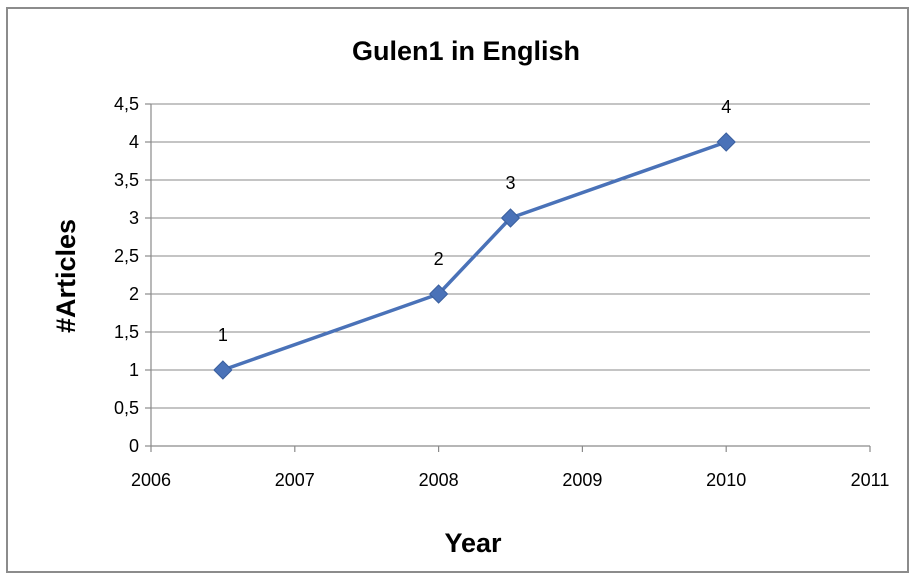 This screenshot has width=919, height=581. What do you see at coordinates (510, 183) in the screenshot?
I see `data-label: 3` at bounding box center [510, 183].